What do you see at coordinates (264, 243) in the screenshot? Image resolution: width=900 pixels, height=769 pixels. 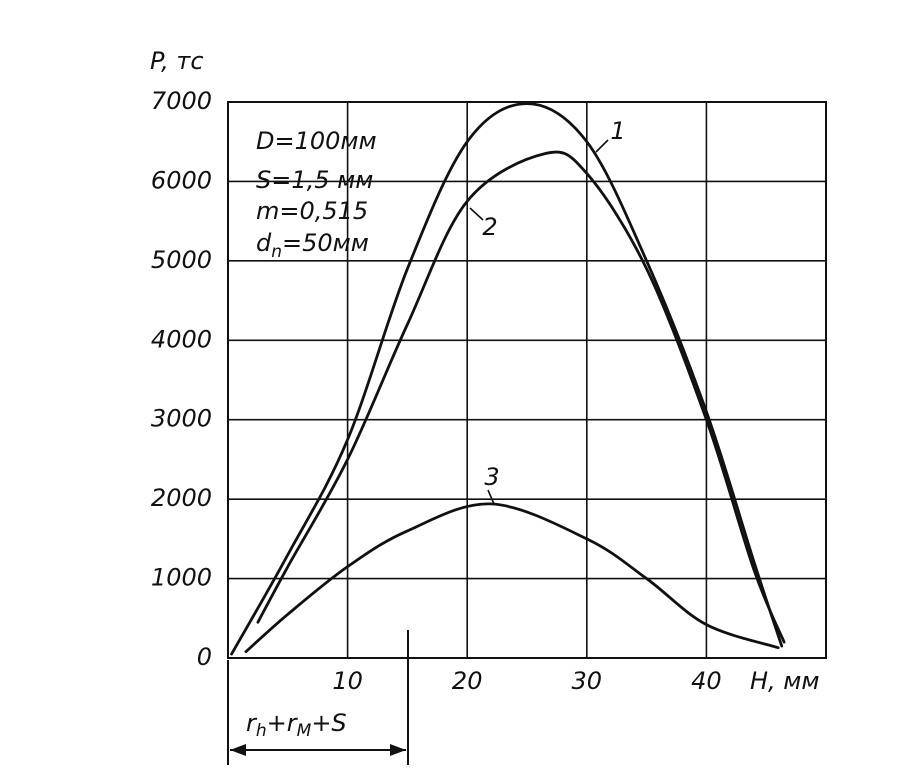 I see `annotation-part: d` at bounding box center [264, 243].